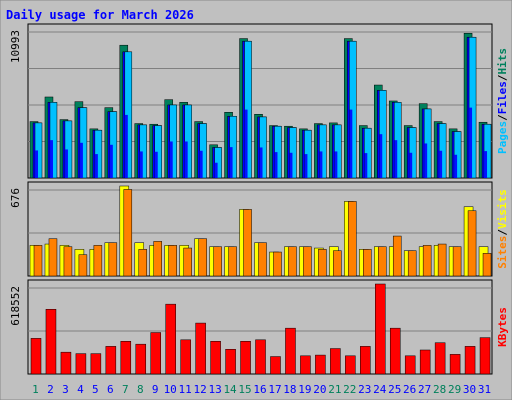 The height and width of the screenshot is (405, 512). What do you see at coordinates (502, 97) in the screenshot?
I see `legend-item-files: Files` at bounding box center [502, 97].